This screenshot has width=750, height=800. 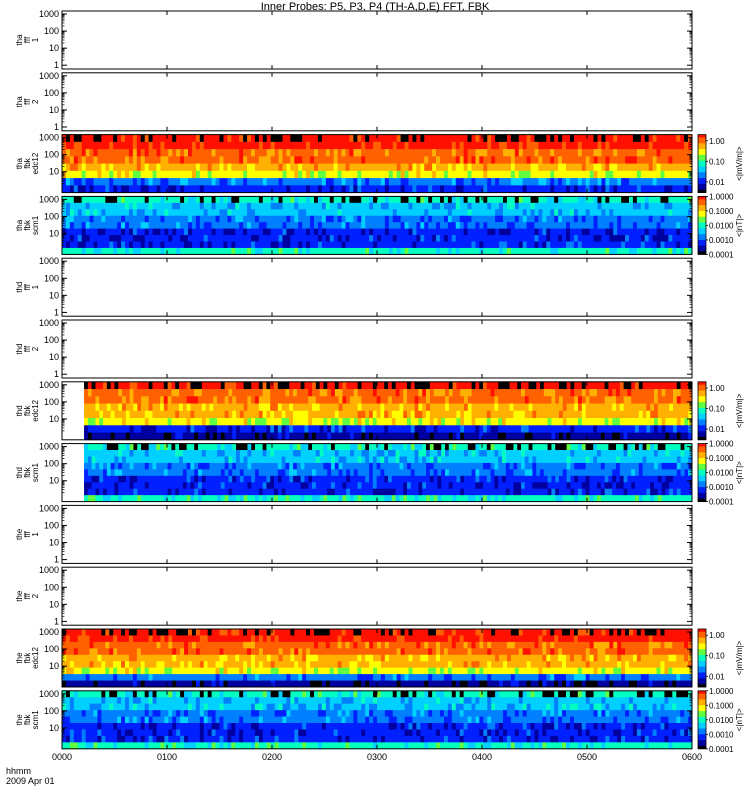 What do you see at coordinates (27, 348) in the screenshot?
I see `panel-label-thd-fff-2: thd fff 2` at bounding box center [27, 348].